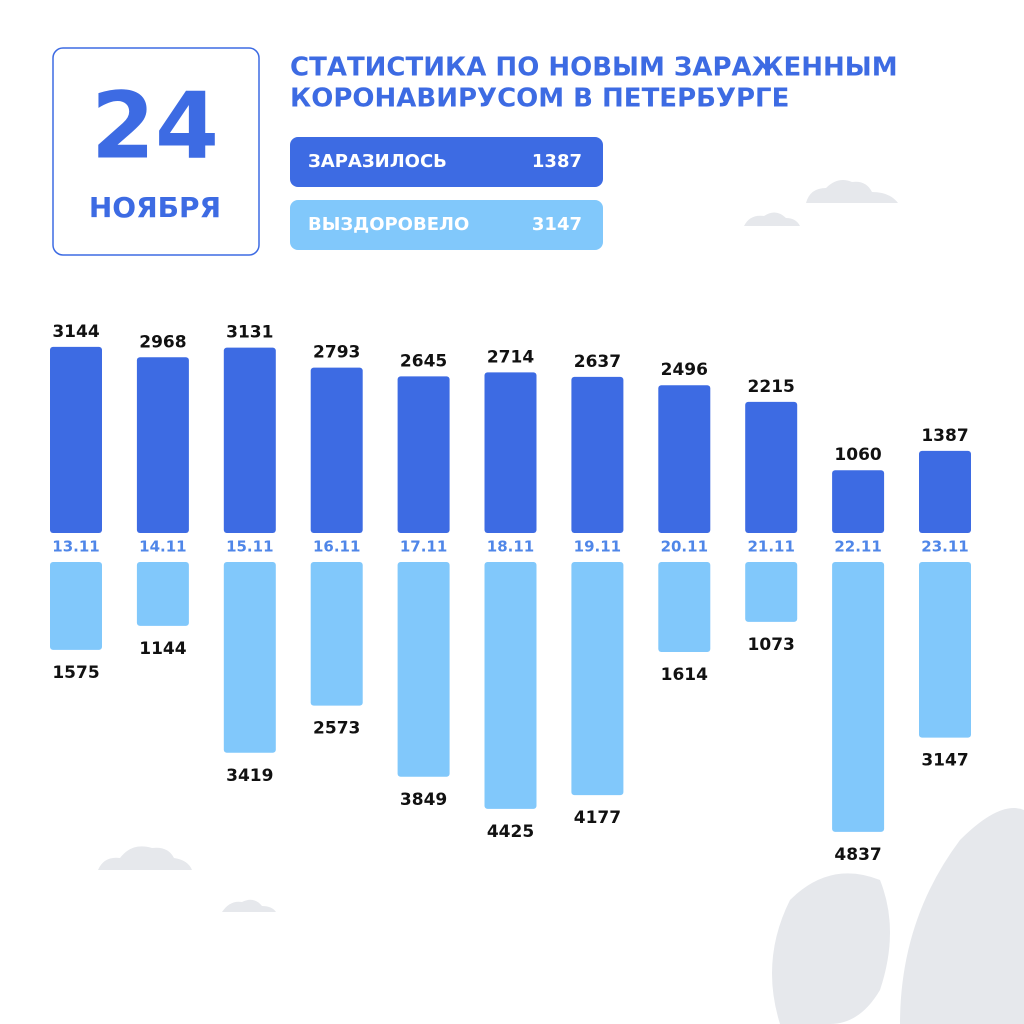  What do you see at coordinates (423, 800) in the screenshot?
I see `value-label: 3849` at bounding box center [423, 800].